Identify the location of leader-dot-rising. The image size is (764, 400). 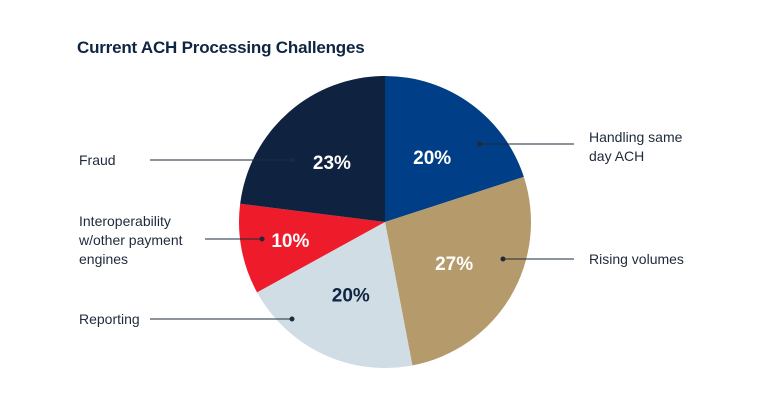
(503, 259).